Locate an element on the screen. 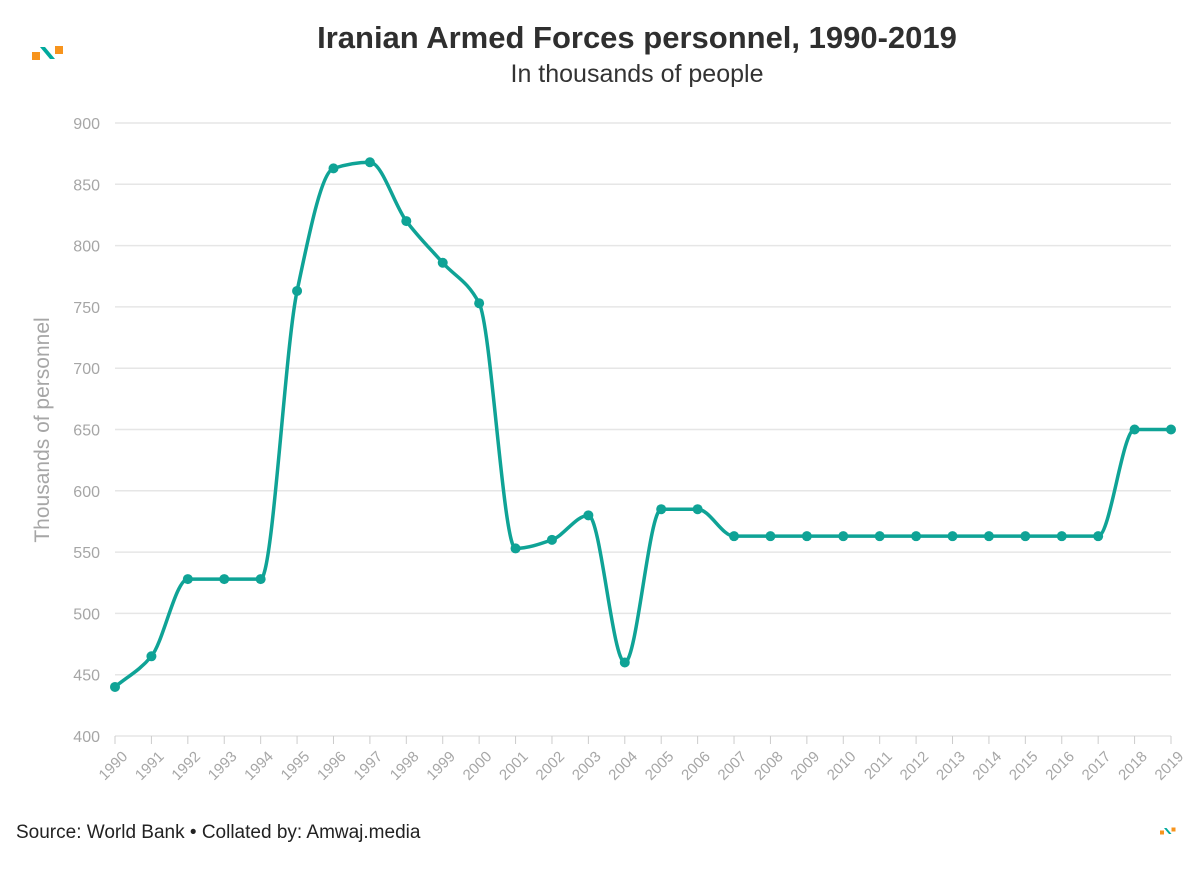  x-tick-label: 2013 is located at coordinates (951, 766).